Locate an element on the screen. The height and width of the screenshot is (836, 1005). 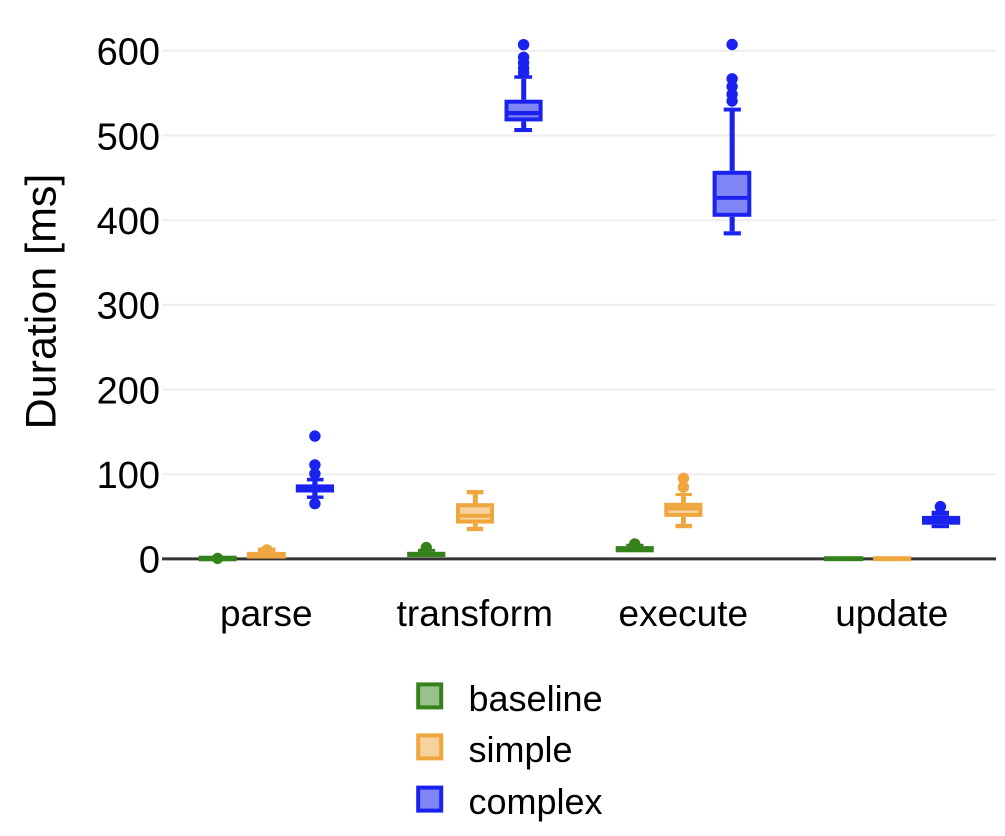
svg-text: 600 is located at coordinates (128, 53).